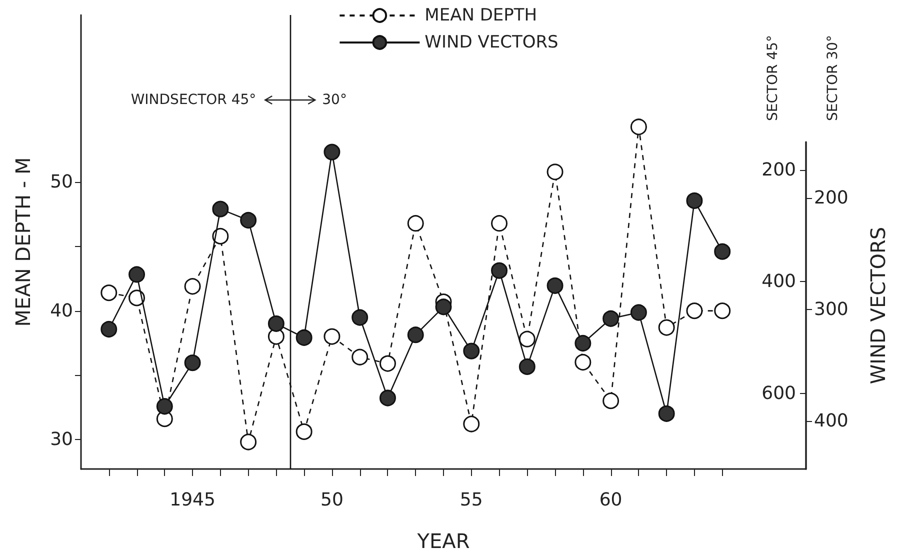 The width and height of the screenshot is (897, 557). What do you see at coordinates (481, 16) in the screenshot?
I see `legend-label: MEAN DEPTH` at bounding box center [481, 16].